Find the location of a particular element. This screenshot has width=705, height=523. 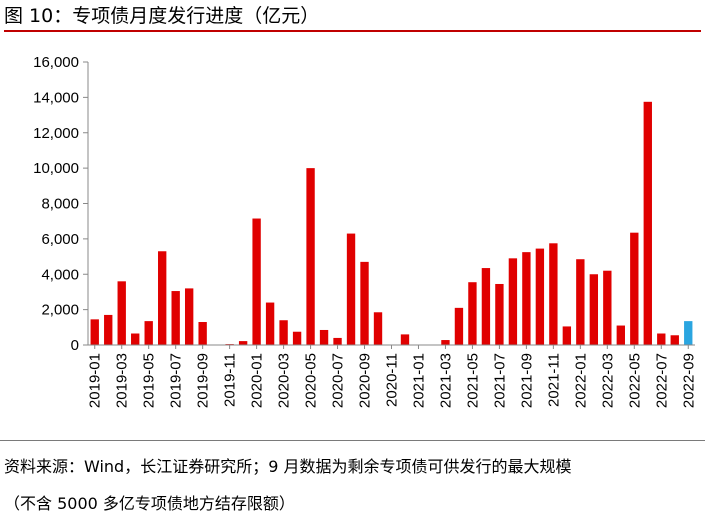

x-tick-label: 2019-01 is located at coordinates (95, 380).